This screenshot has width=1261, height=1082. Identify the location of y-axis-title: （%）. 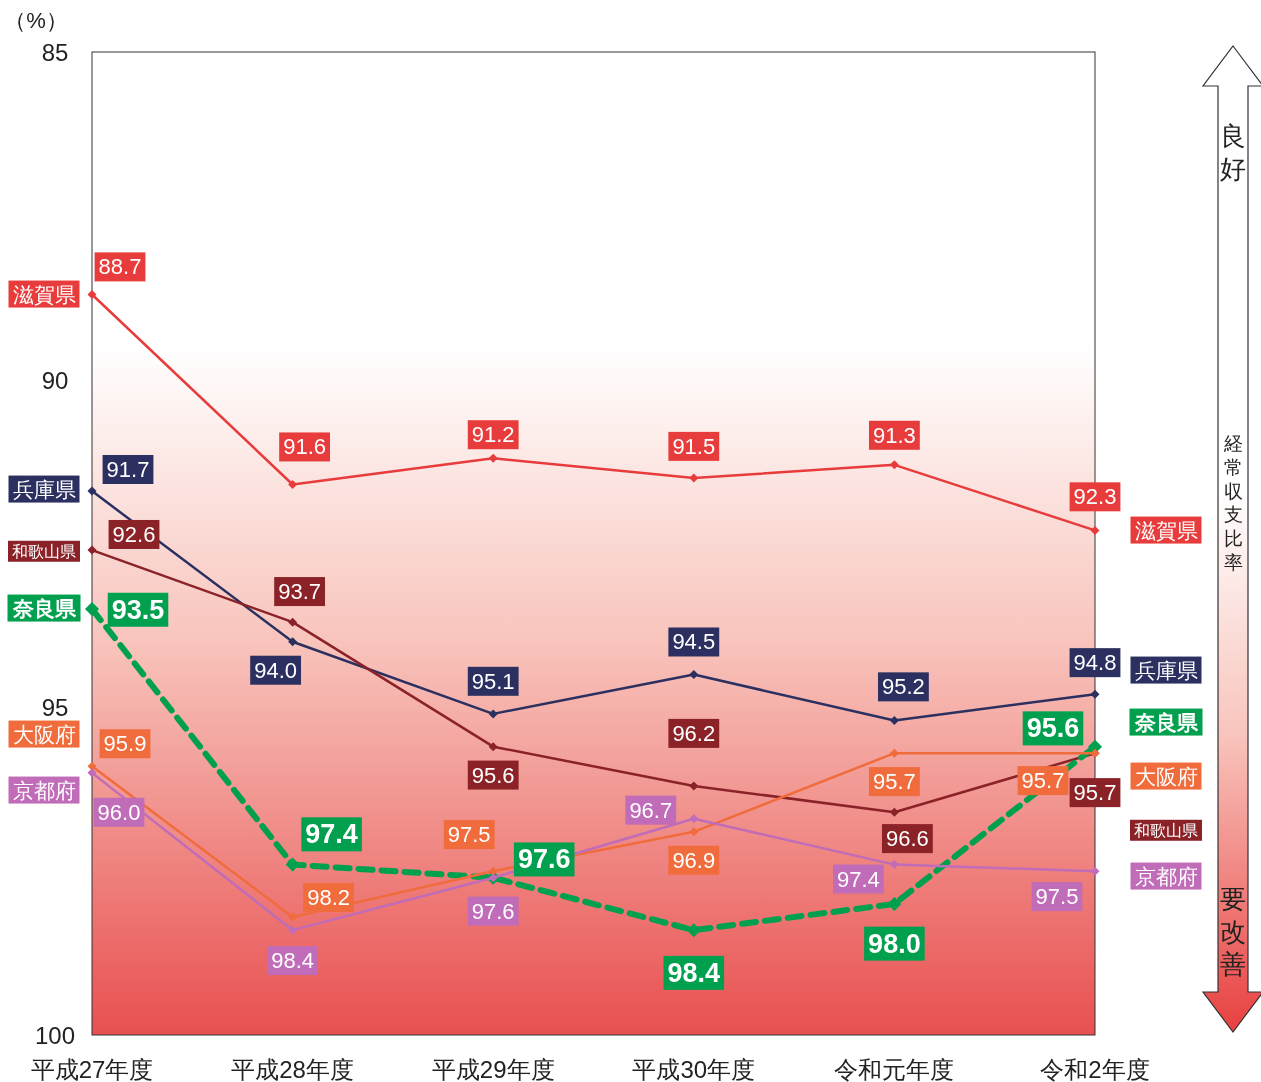
(36, 20).